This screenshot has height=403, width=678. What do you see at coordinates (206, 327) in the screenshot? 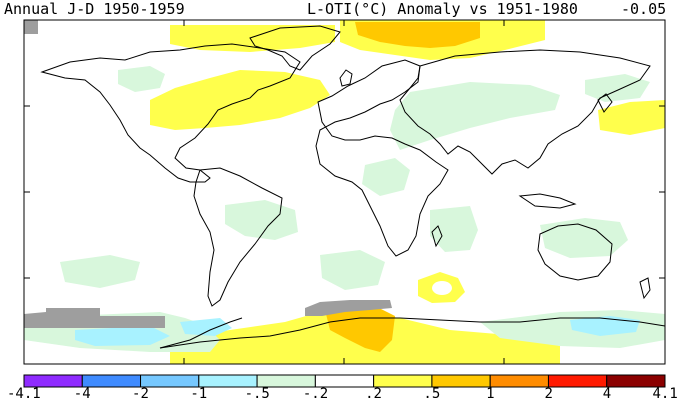
I see `antarctic-cyan-patch-mid` at bounding box center [206, 327].